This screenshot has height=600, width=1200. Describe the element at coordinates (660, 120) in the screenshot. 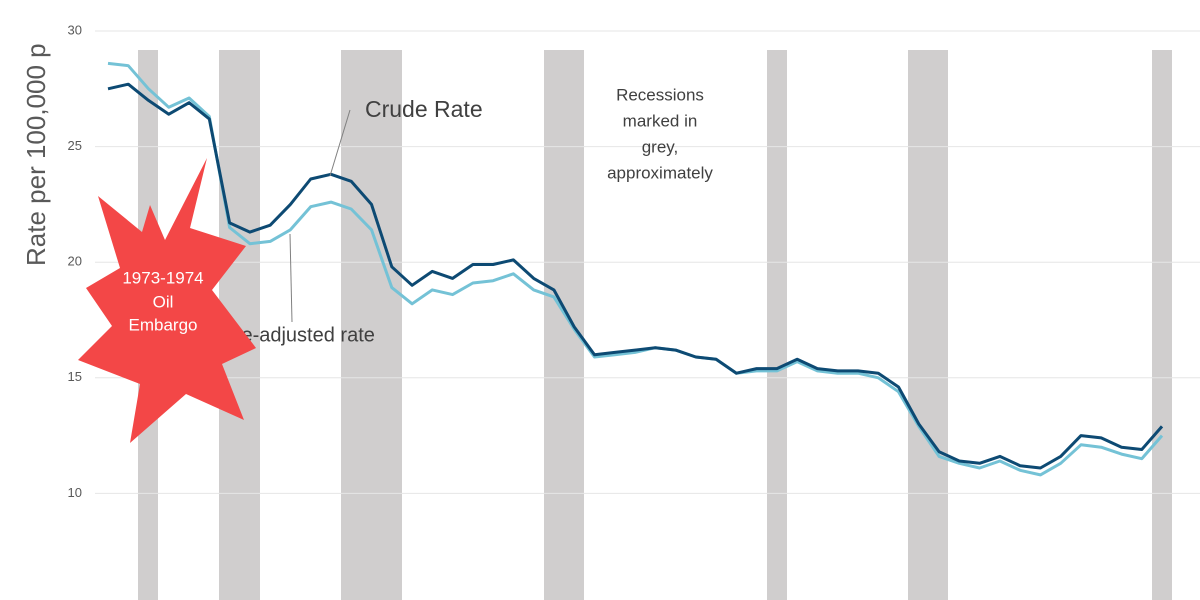

I see `note-line: marked in` at that location.